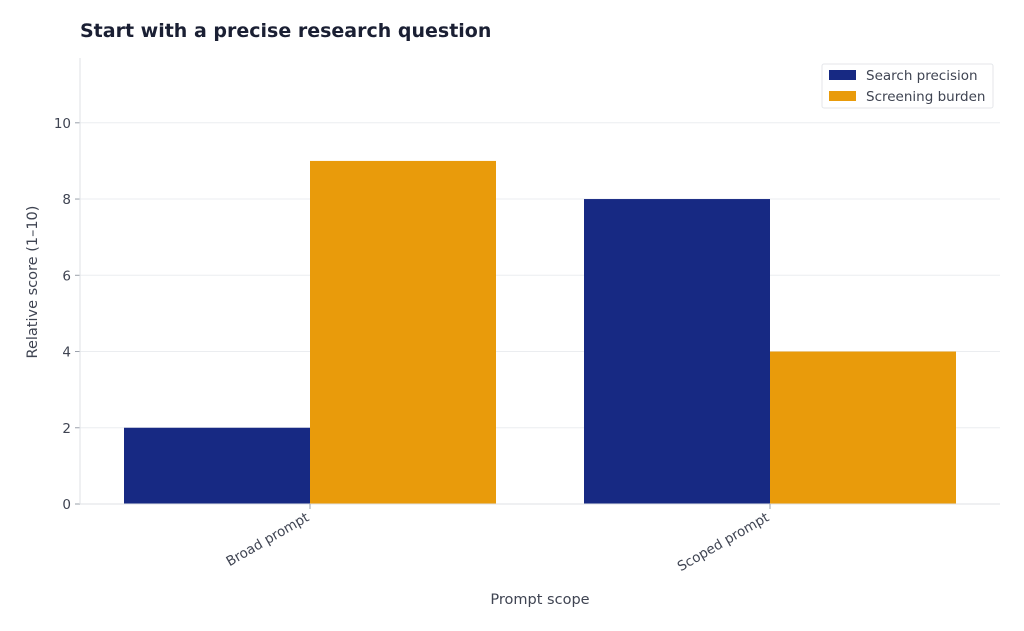 Image resolution: width=1024 pixels, height=631 pixels. I want to click on legend-swatch-search-precision, so click(842, 75).